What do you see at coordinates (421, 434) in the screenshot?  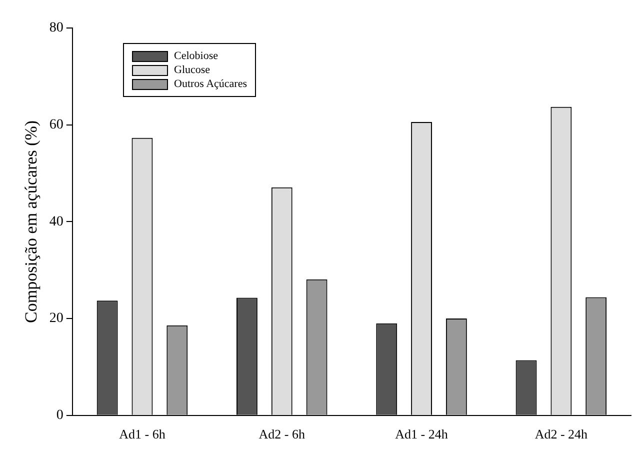 I see `x-tick-label: Ad1 - 24h` at bounding box center [421, 434].